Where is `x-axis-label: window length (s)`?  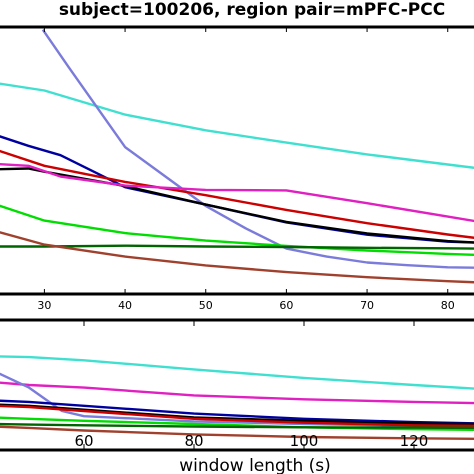 x-axis-label: window length (s) is located at coordinates (255, 465).